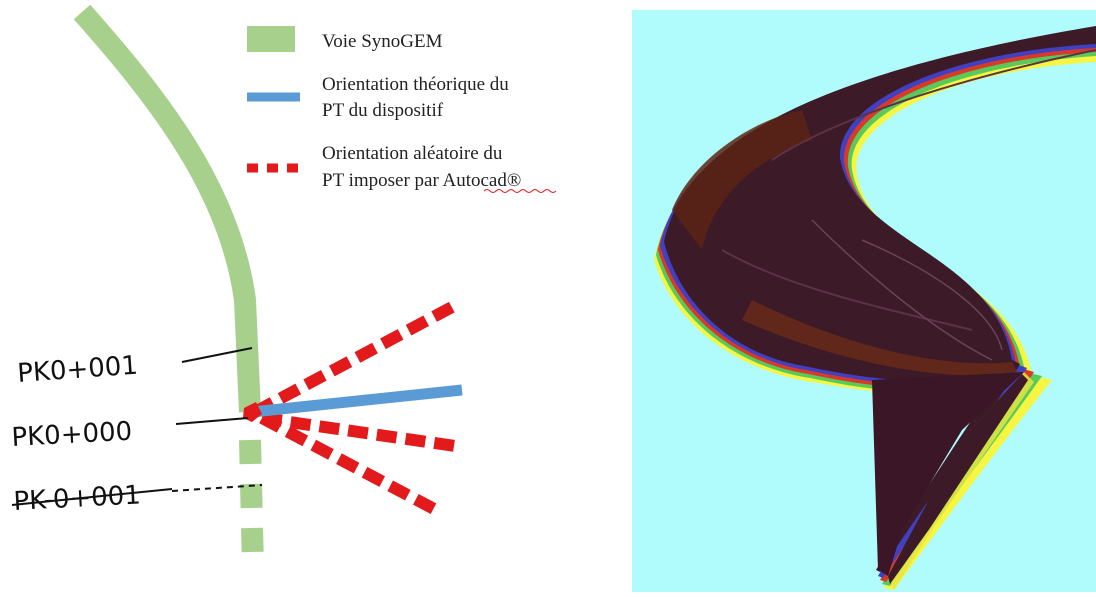  What do you see at coordinates (357, 401) in the screenshot?
I see `theoretical-orientation` at bounding box center [357, 401].